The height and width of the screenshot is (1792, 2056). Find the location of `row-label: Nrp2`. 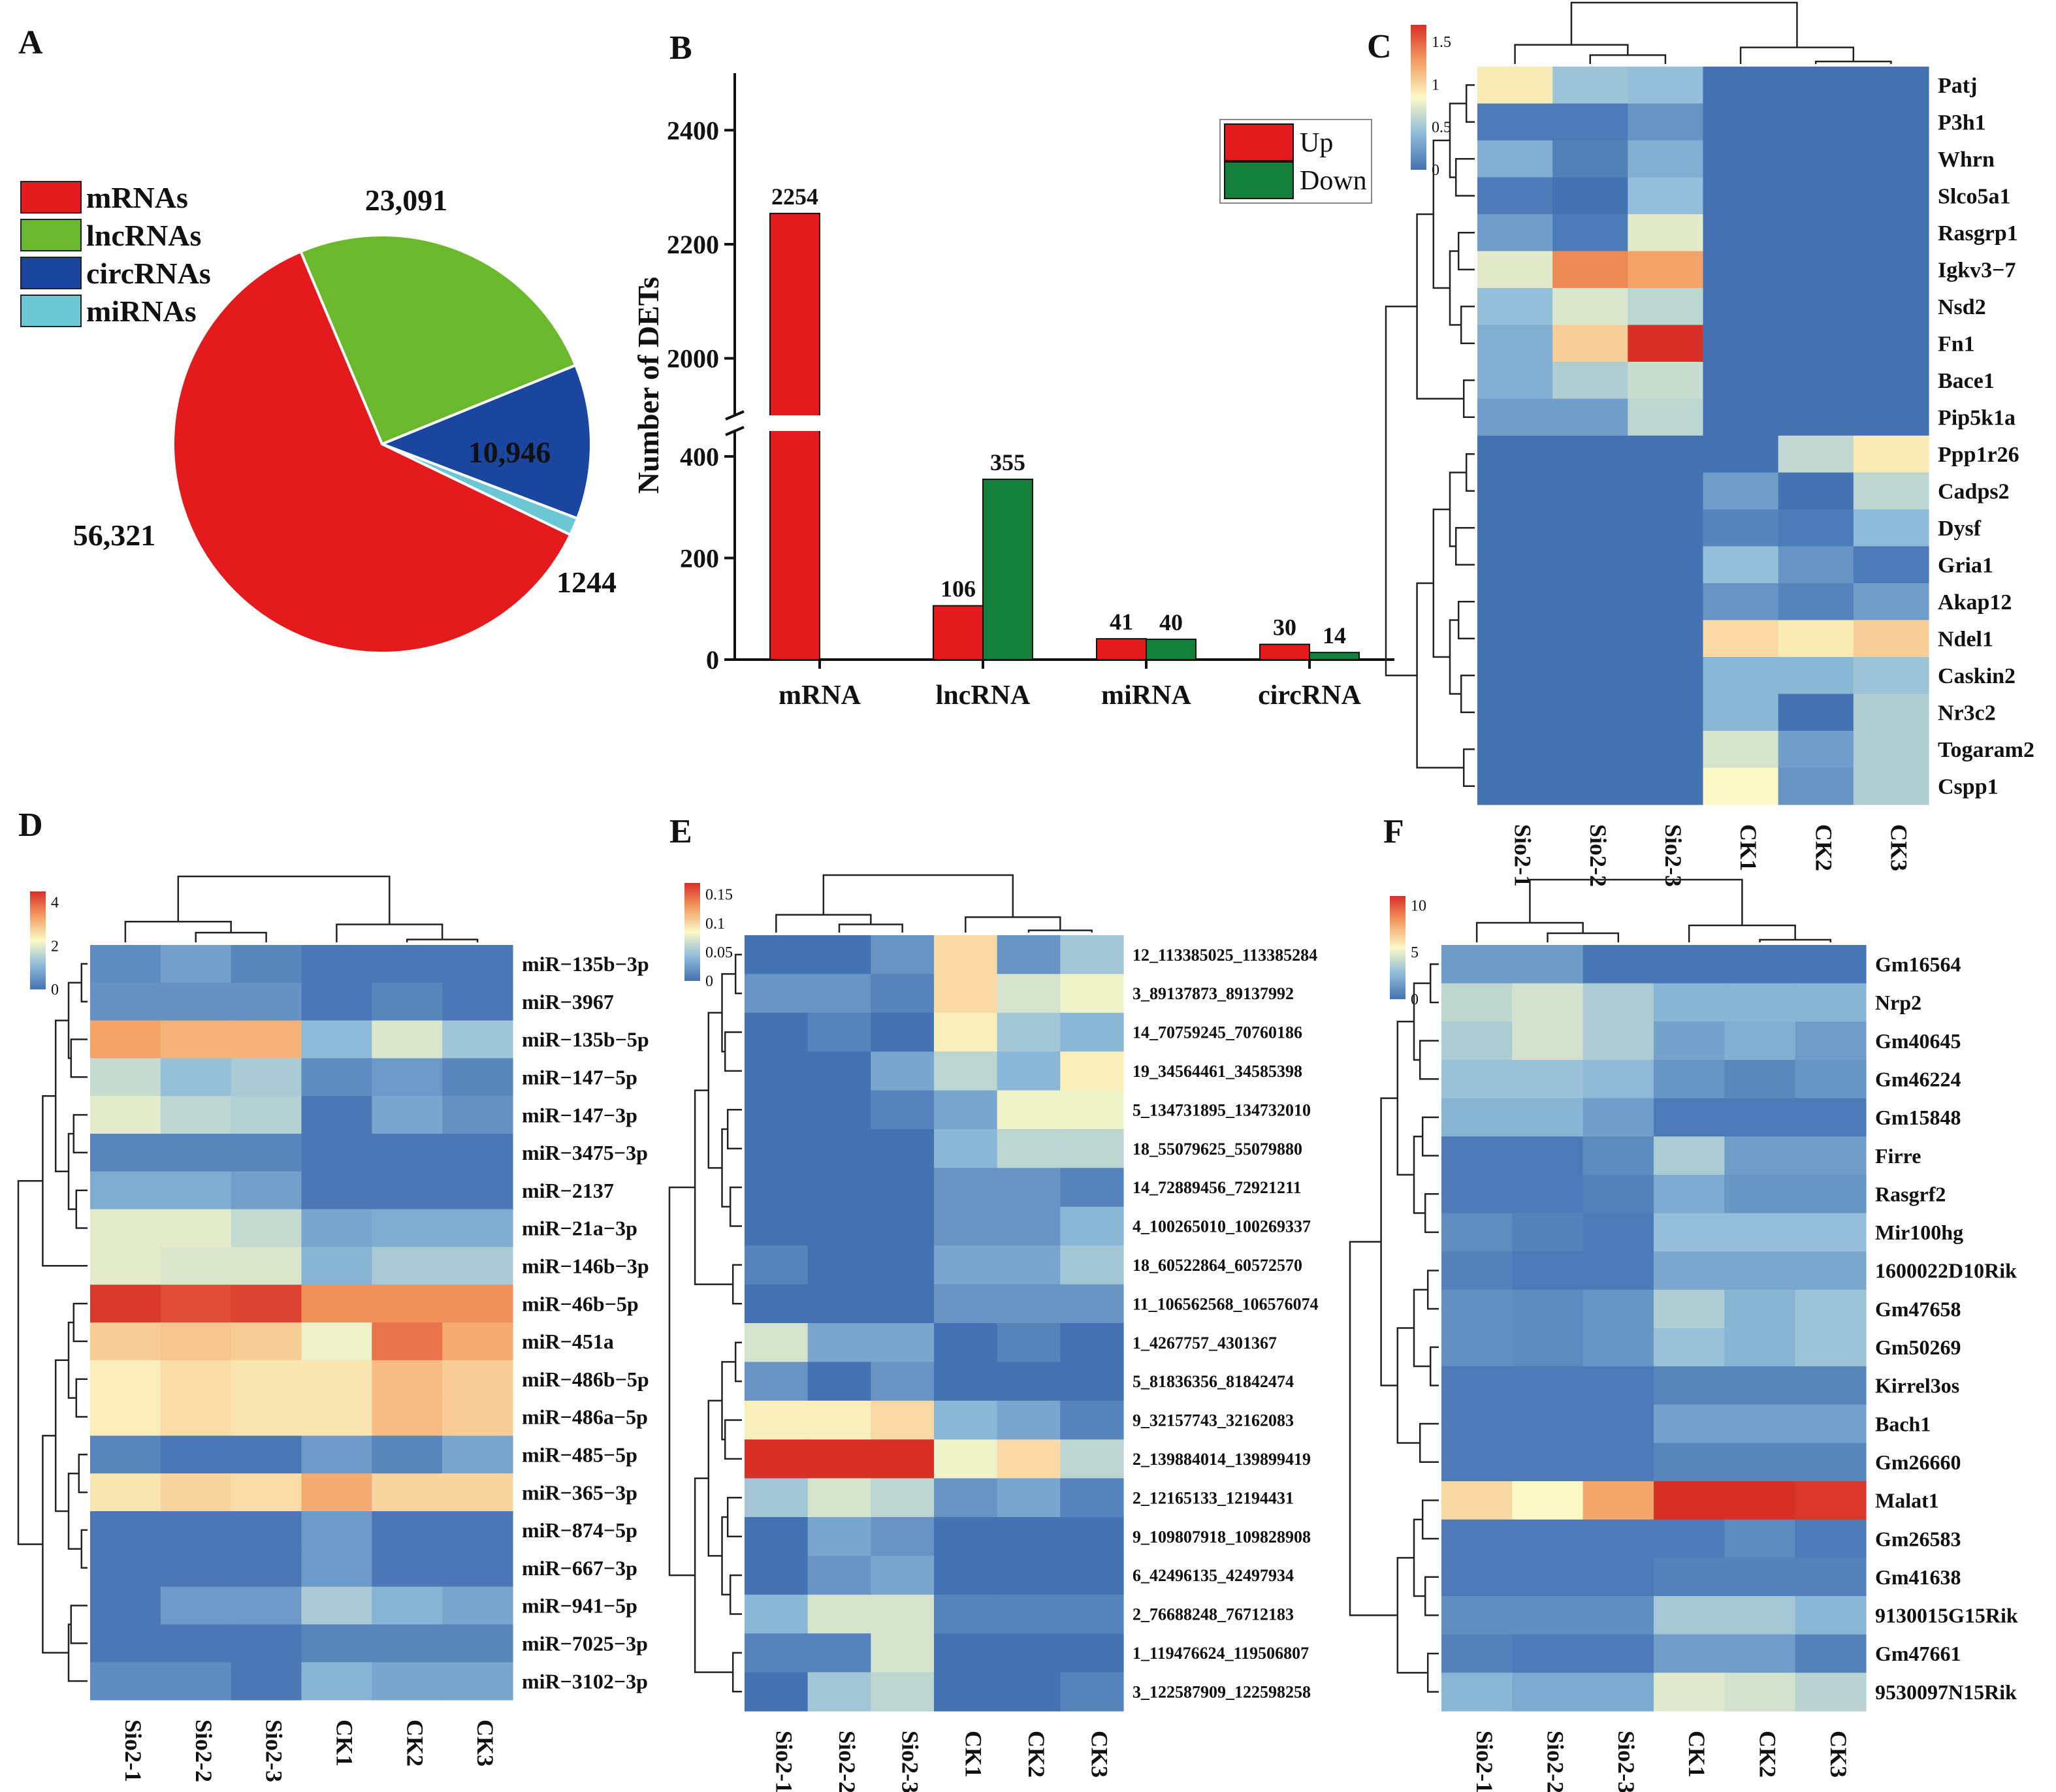

row-label: Nrp2 is located at coordinates (1898, 1002).